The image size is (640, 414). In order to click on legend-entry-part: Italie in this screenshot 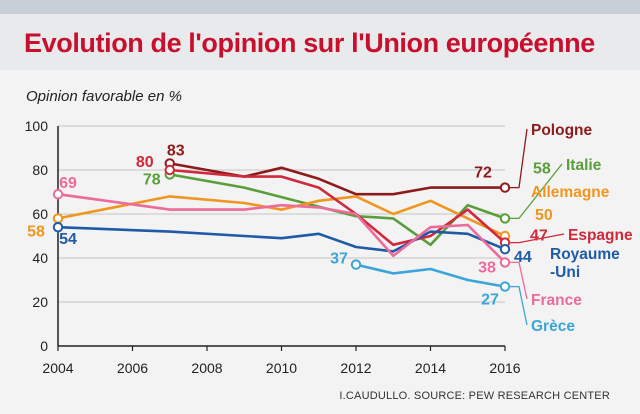, I will do `click(584, 165)`.